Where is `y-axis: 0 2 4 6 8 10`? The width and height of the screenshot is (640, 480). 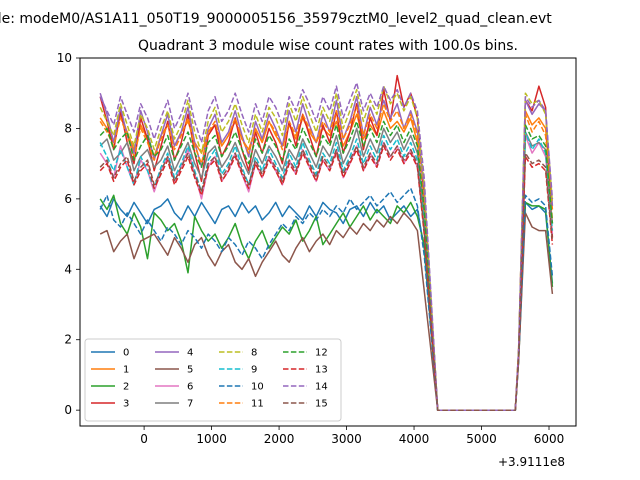
y-axis: 0 2 4 6 8 10 is located at coordinates (68, 234).